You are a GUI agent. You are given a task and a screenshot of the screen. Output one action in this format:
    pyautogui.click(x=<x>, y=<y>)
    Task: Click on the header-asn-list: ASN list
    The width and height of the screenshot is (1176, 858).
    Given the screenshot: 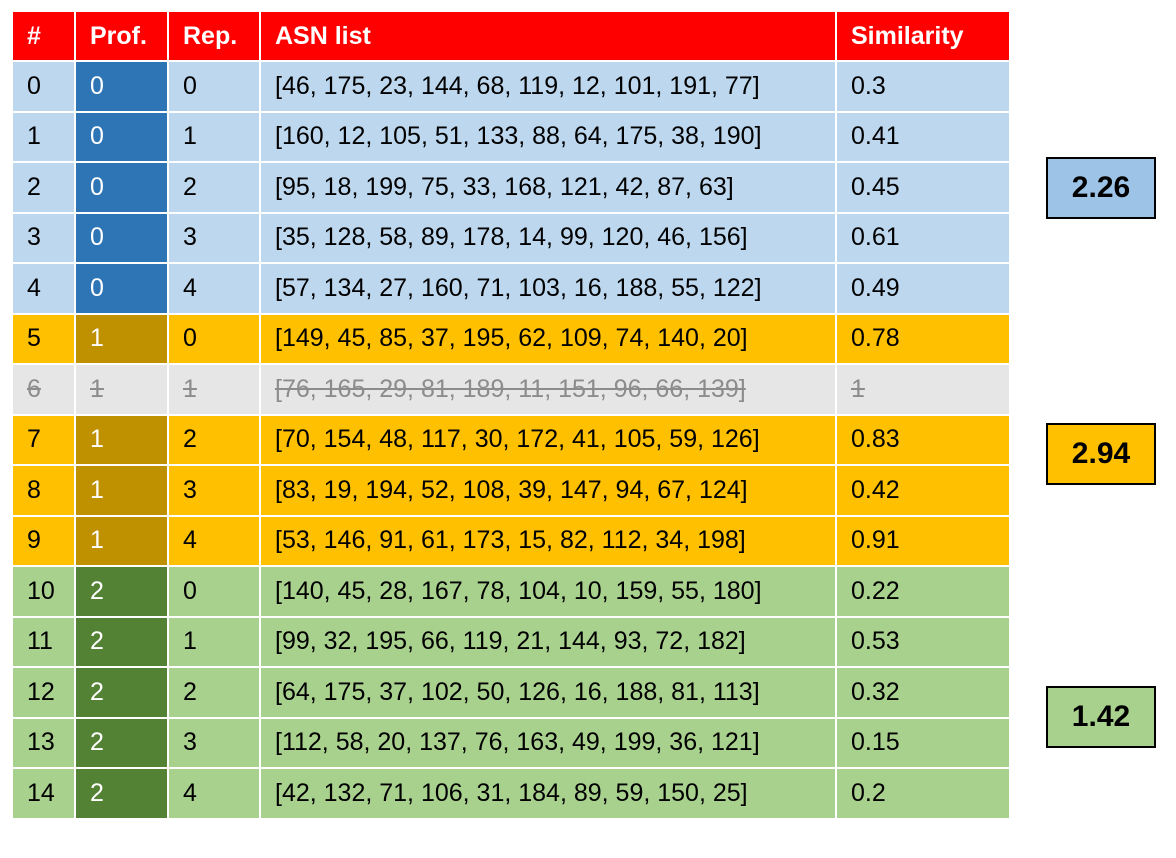 What is the action you would take?
    pyautogui.click(x=548, y=36)
    